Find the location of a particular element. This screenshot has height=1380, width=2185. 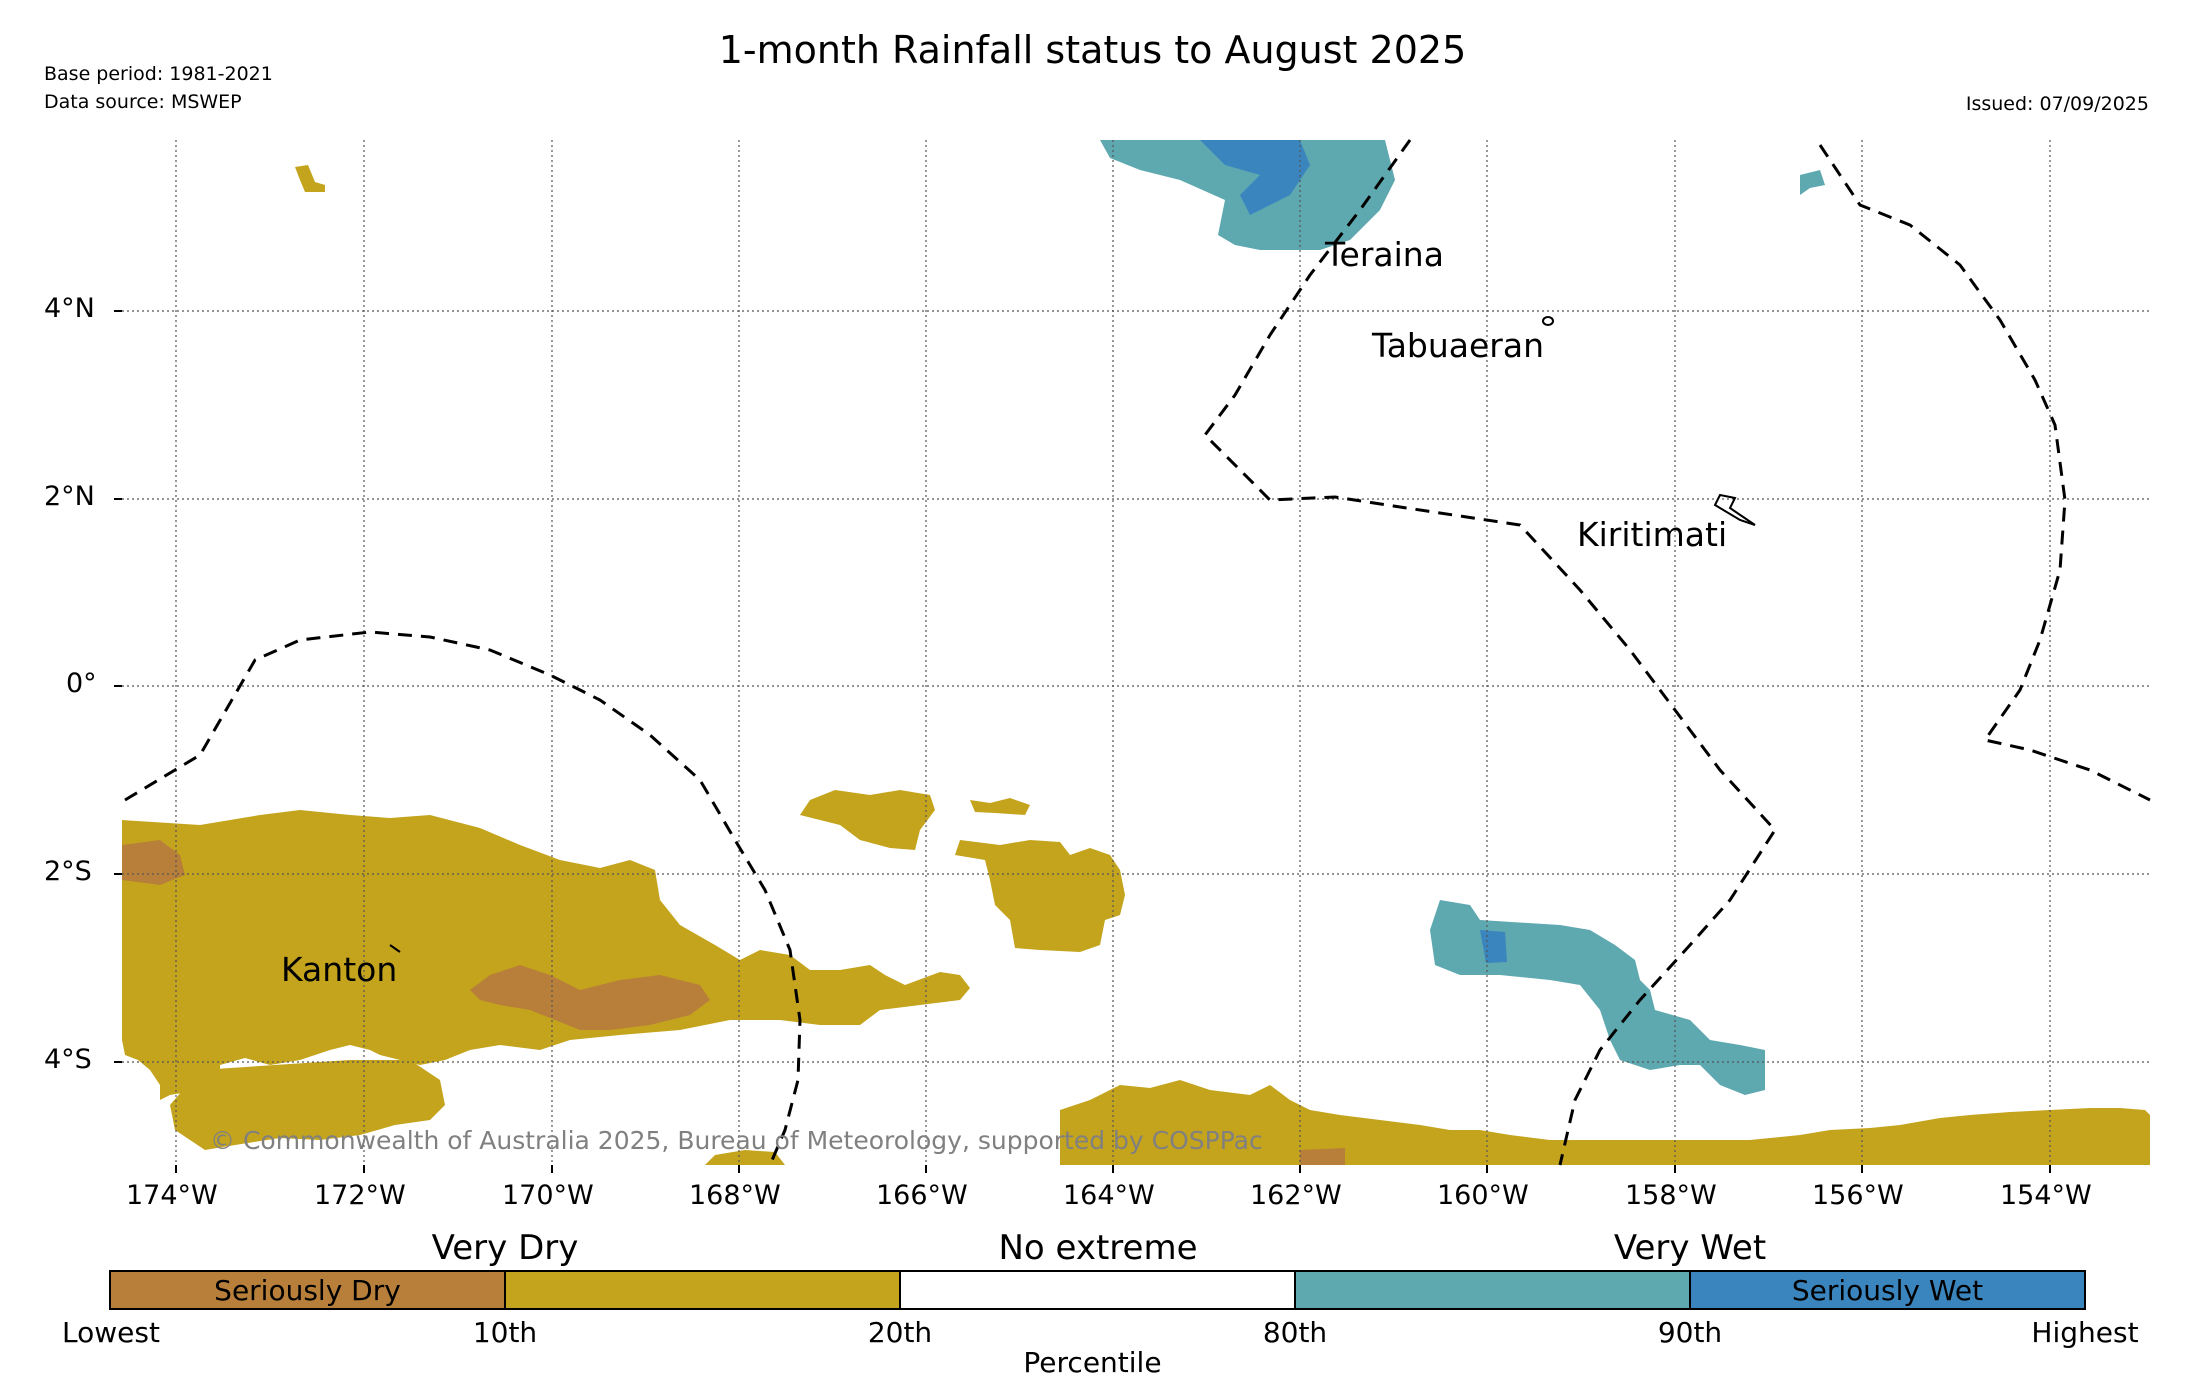

lat-label-2n: 2°N is located at coordinates (69, 496).